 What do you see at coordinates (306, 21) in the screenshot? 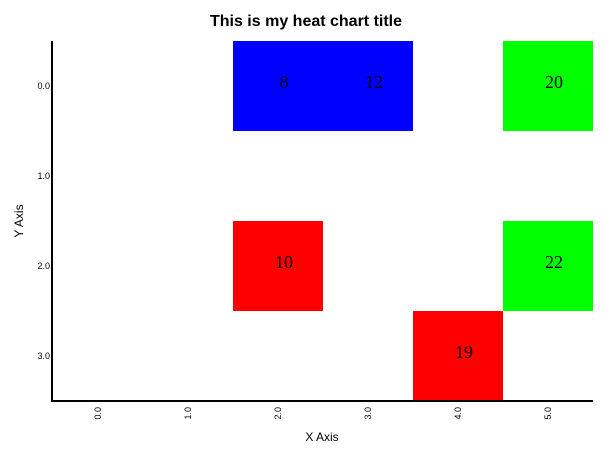
I see `chart-title: This is my heat chart title` at bounding box center [306, 21].